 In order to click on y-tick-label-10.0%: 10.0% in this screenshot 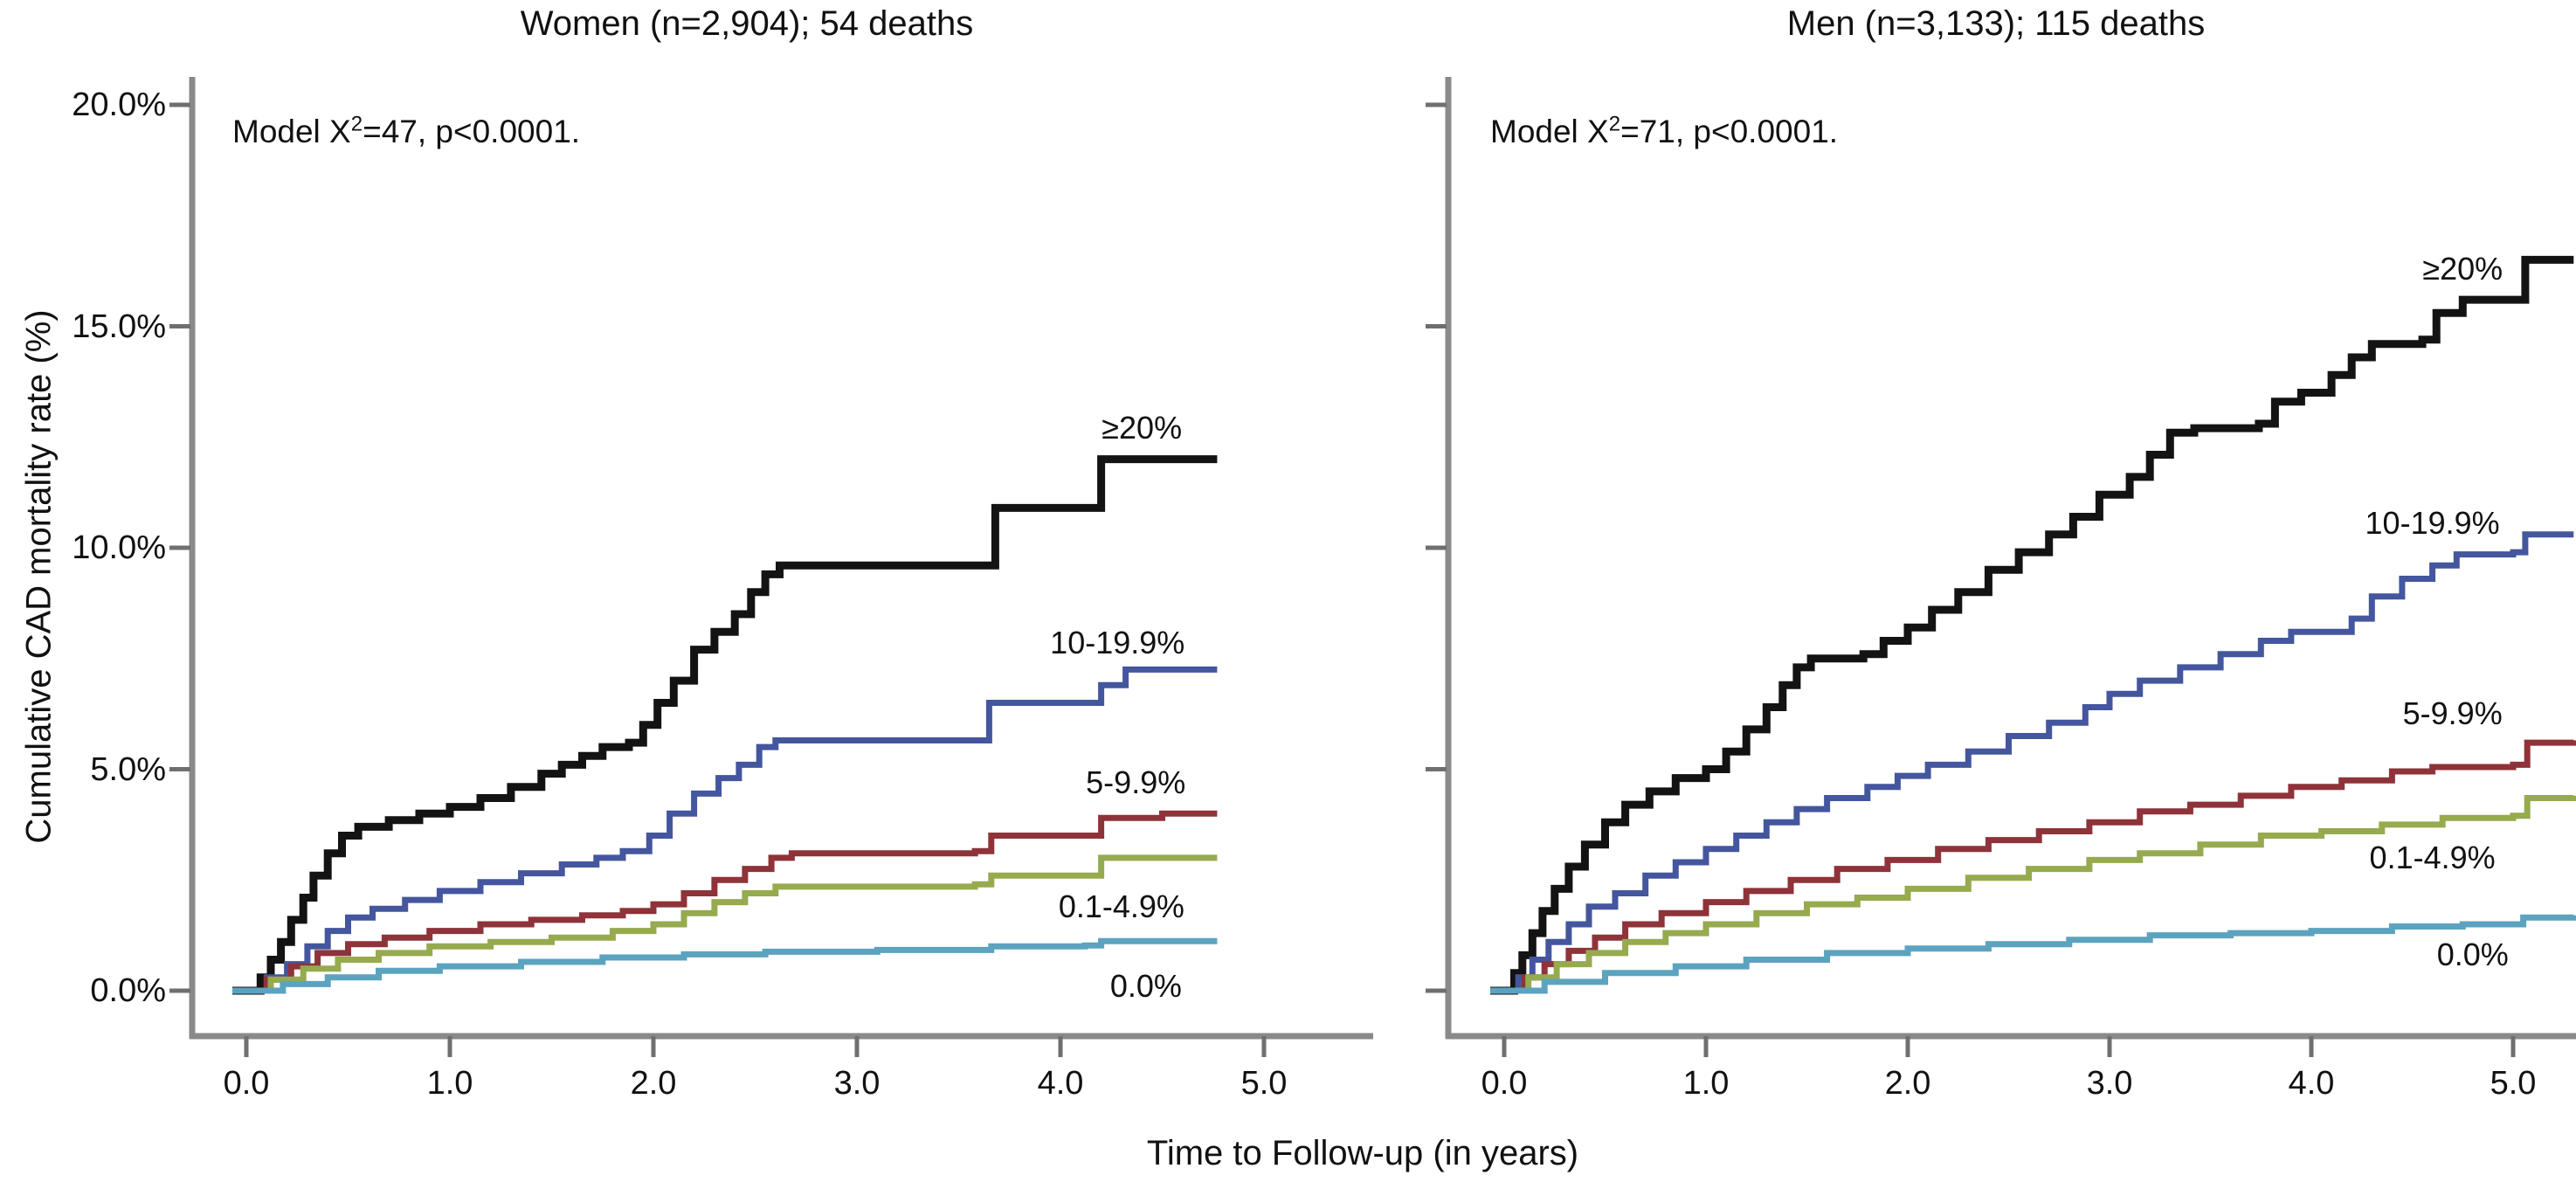, I will do `click(119, 547)`.